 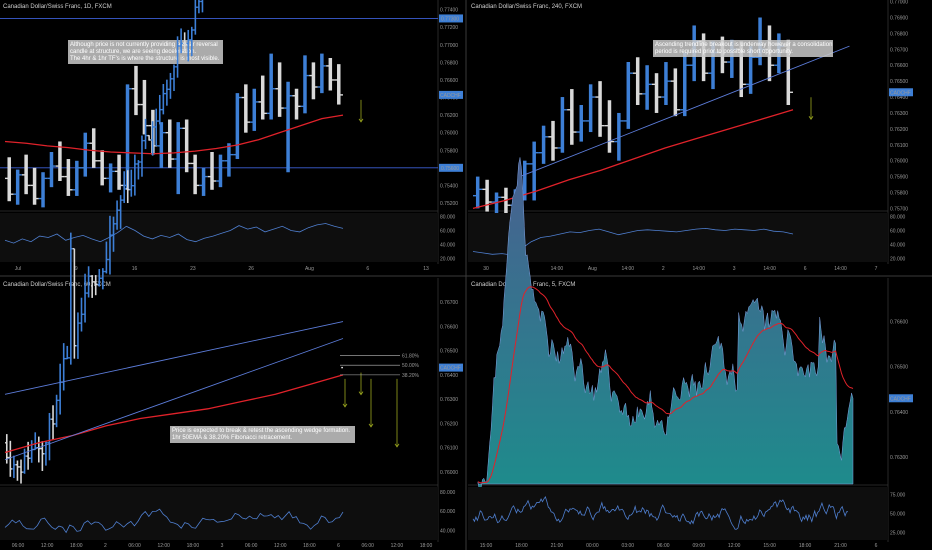 What do you see at coordinates (899, 209) in the screenshot?
I see `y-tick-label: 0.75700` at bounding box center [899, 209].